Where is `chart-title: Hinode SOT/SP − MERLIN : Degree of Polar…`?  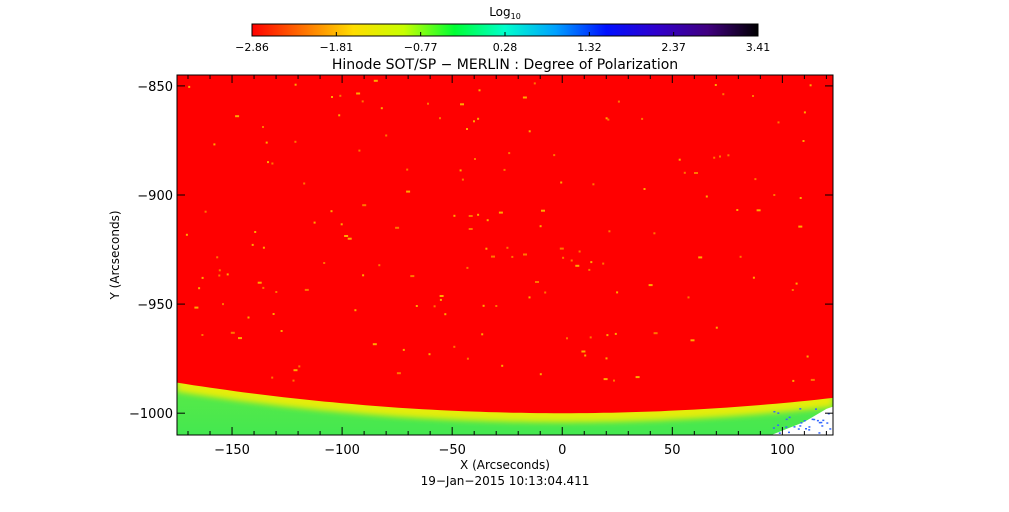 chart-title: Hinode SOT/SP − MERLIN : Degree of Polar… is located at coordinates (505, 65).